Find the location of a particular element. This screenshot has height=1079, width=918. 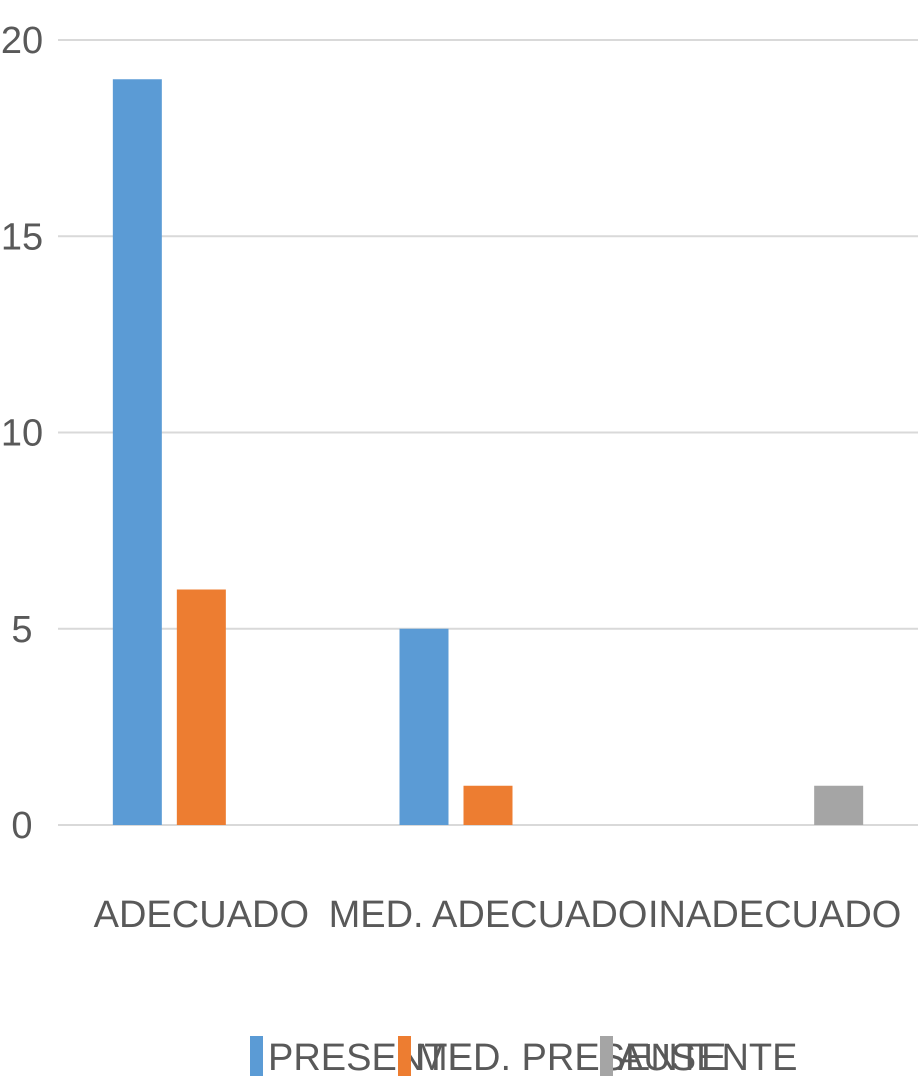

x-axis-category-labels: ADECUADO MED. ADECUADO INADECUADO is located at coordinates (498, 915).